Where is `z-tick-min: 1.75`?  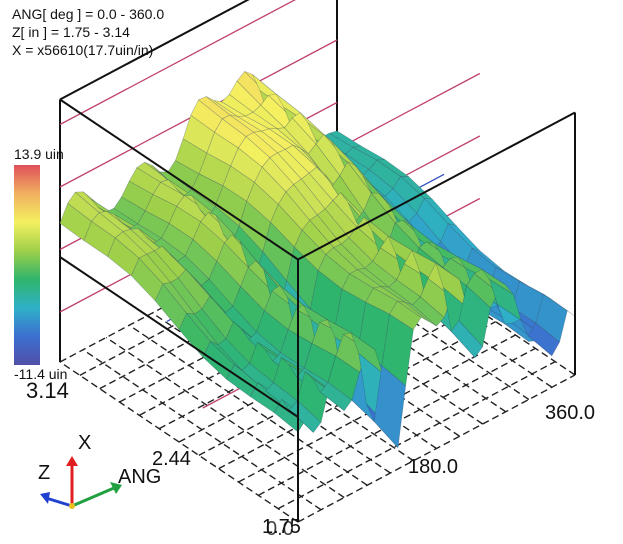 z-tick-min: 1.75 is located at coordinates (281, 527).